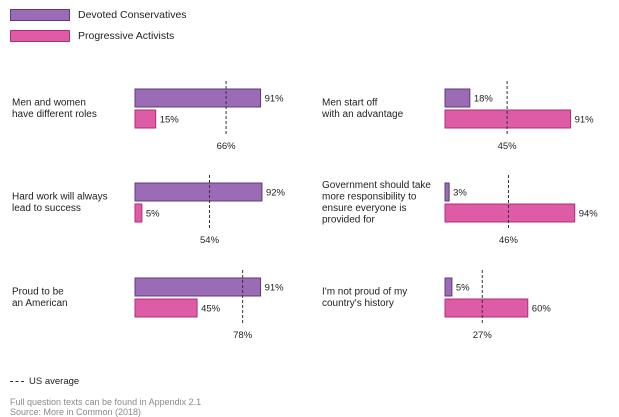 This screenshot has width=619, height=417. What do you see at coordinates (132, 14) in the screenshot?
I see `legend-label-devoted-conservatives: Devoted Conservatives` at bounding box center [132, 14].